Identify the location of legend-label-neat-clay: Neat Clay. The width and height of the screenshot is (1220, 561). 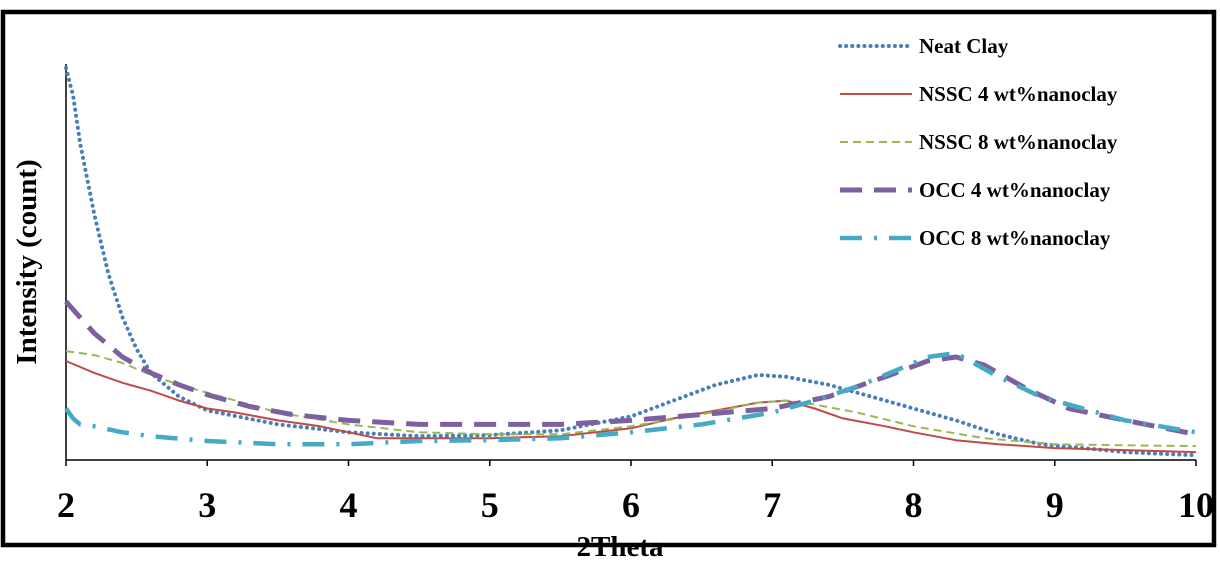
(964, 46).